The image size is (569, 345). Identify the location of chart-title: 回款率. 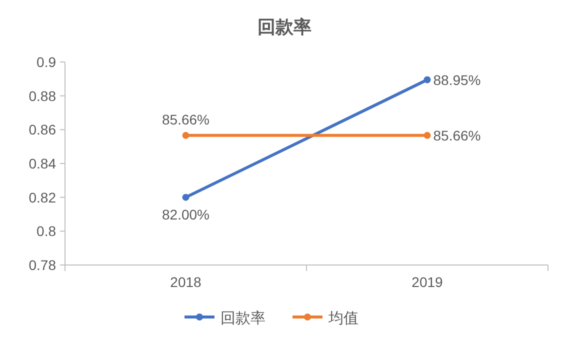
(285, 27).